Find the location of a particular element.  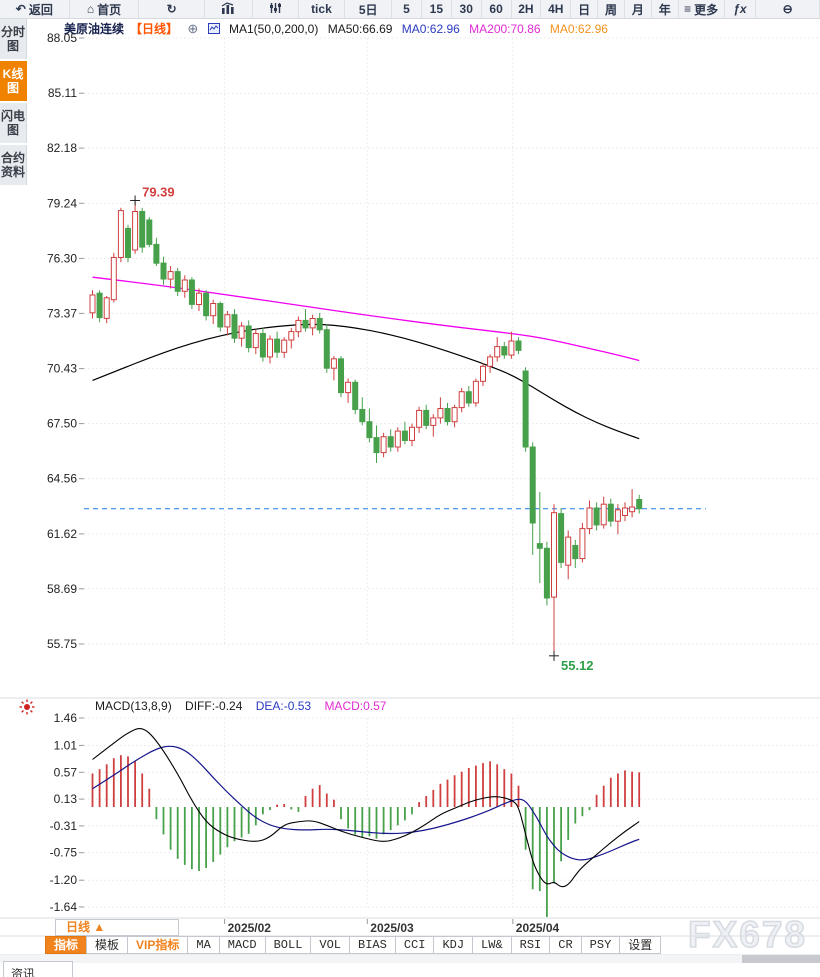

toolbar-month-button: 月 is located at coordinates (638, 9).